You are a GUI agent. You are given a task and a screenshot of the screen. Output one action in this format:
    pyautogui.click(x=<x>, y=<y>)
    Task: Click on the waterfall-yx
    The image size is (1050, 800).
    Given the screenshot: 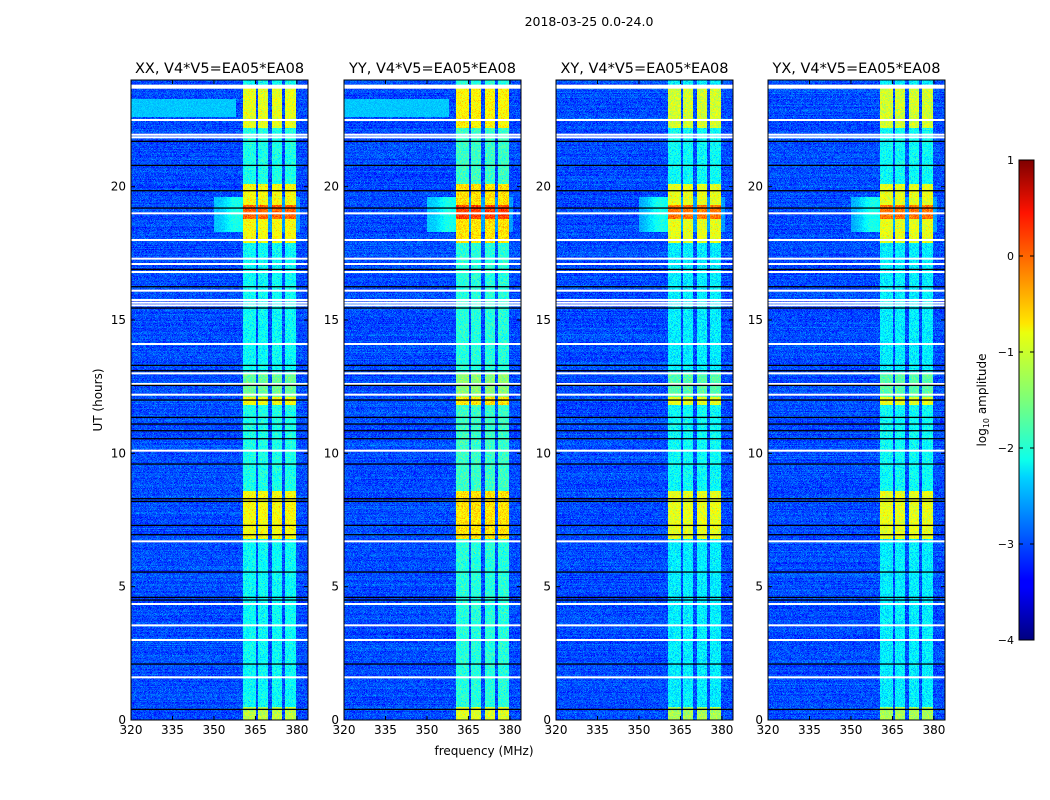 What is the action you would take?
    pyautogui.click(x=856, y=400)
    